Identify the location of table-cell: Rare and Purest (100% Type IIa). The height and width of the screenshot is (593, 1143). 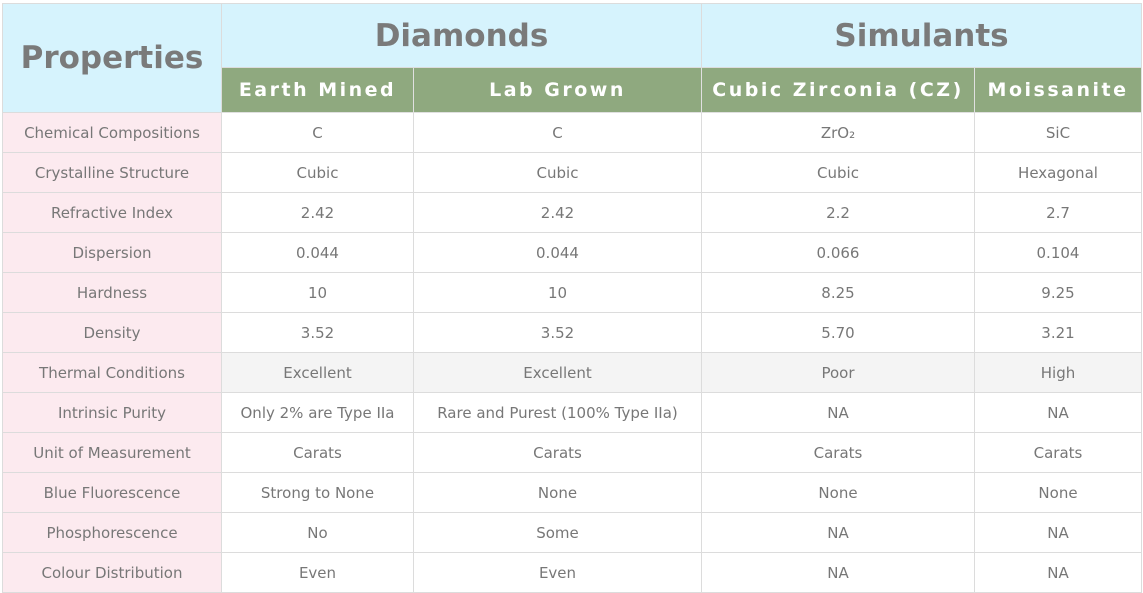
(557, 412).